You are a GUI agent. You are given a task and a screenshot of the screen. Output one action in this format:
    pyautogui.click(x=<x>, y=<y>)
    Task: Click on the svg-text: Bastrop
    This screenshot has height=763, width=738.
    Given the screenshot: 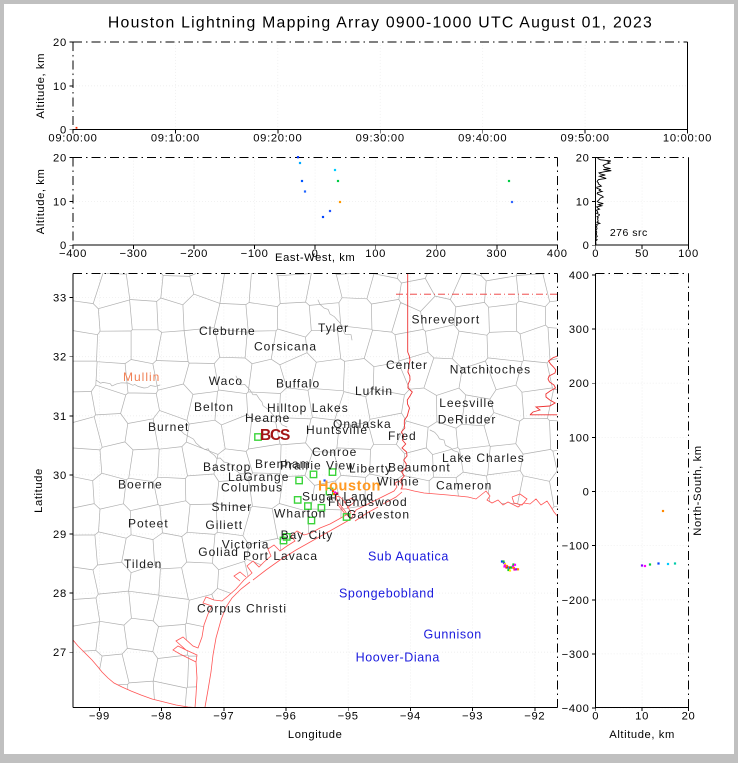 What is the action you would take?
    pyautogui.click(x=227, y=467)
    